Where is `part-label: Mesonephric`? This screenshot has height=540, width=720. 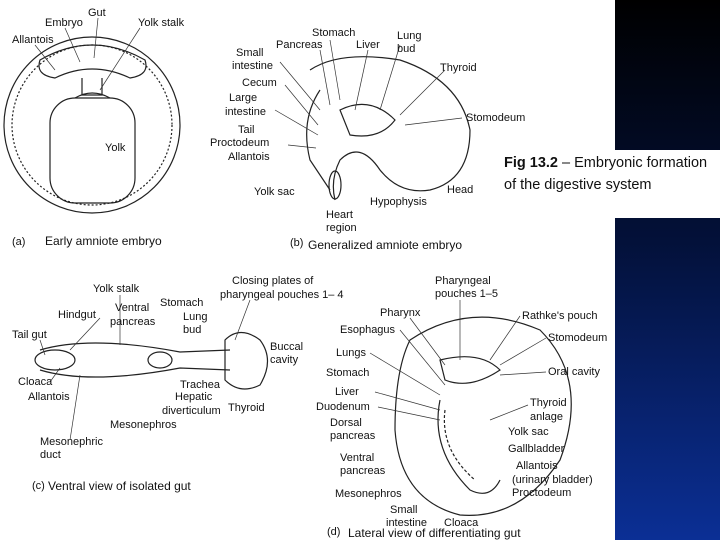
part-label: Mesonephric is located at coordinates (71, 442).